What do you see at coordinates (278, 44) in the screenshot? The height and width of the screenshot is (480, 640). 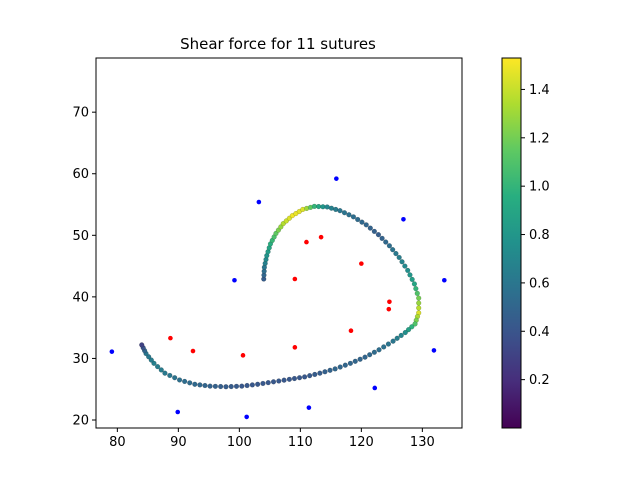 I see `chart-title: Shear force for 11 sutures` at bounding box center [278, 44].